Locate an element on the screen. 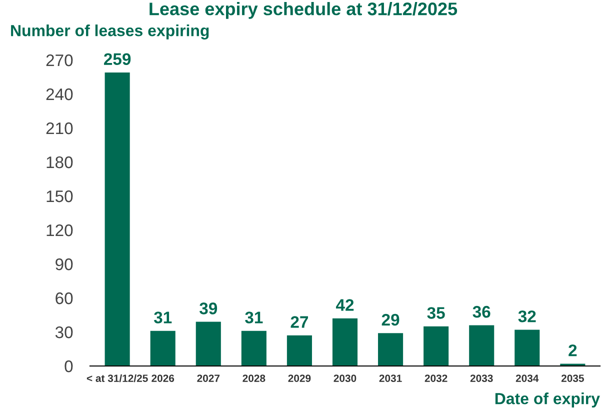 Image resolution: width=606 pixels, height=410 pixels. data-label: 2 is located at coordinates (572, 350).